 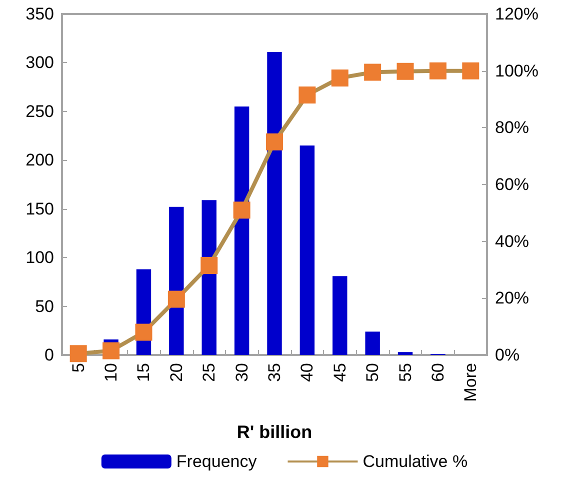 I want to click on y2-tick-label: 20%, so click(x=512, y=298).